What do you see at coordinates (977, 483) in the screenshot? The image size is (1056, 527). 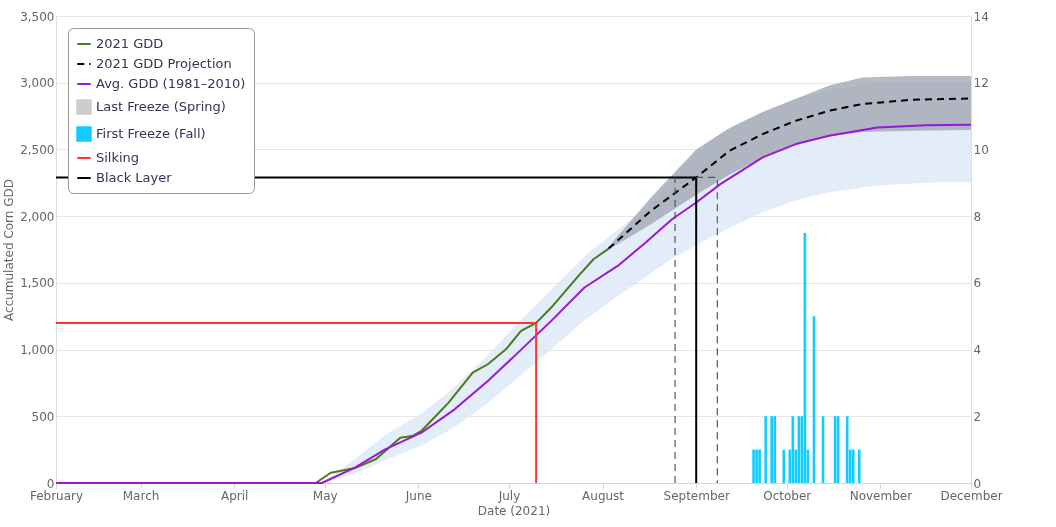 I see `y2-tick-label: 0` at bounding box center [977, 483].